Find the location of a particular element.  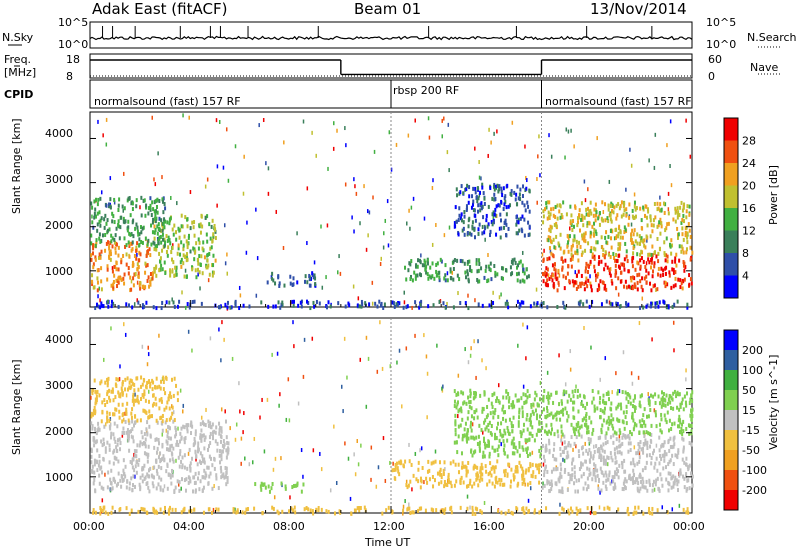

freq-strip-frame is located at coordinates (391, 66).